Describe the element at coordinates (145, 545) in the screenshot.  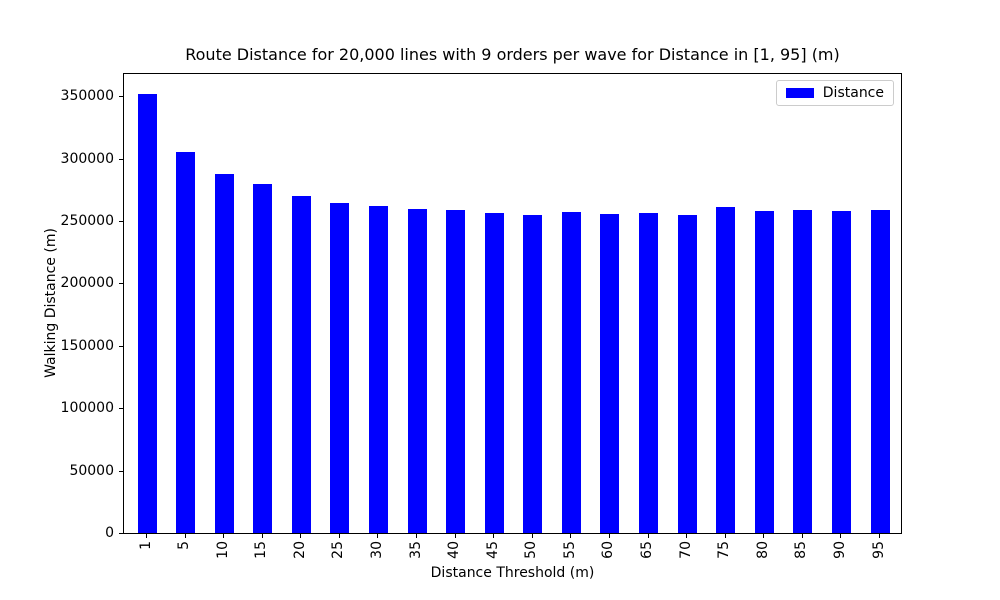
I see `x-tick-label: 1` at that location.